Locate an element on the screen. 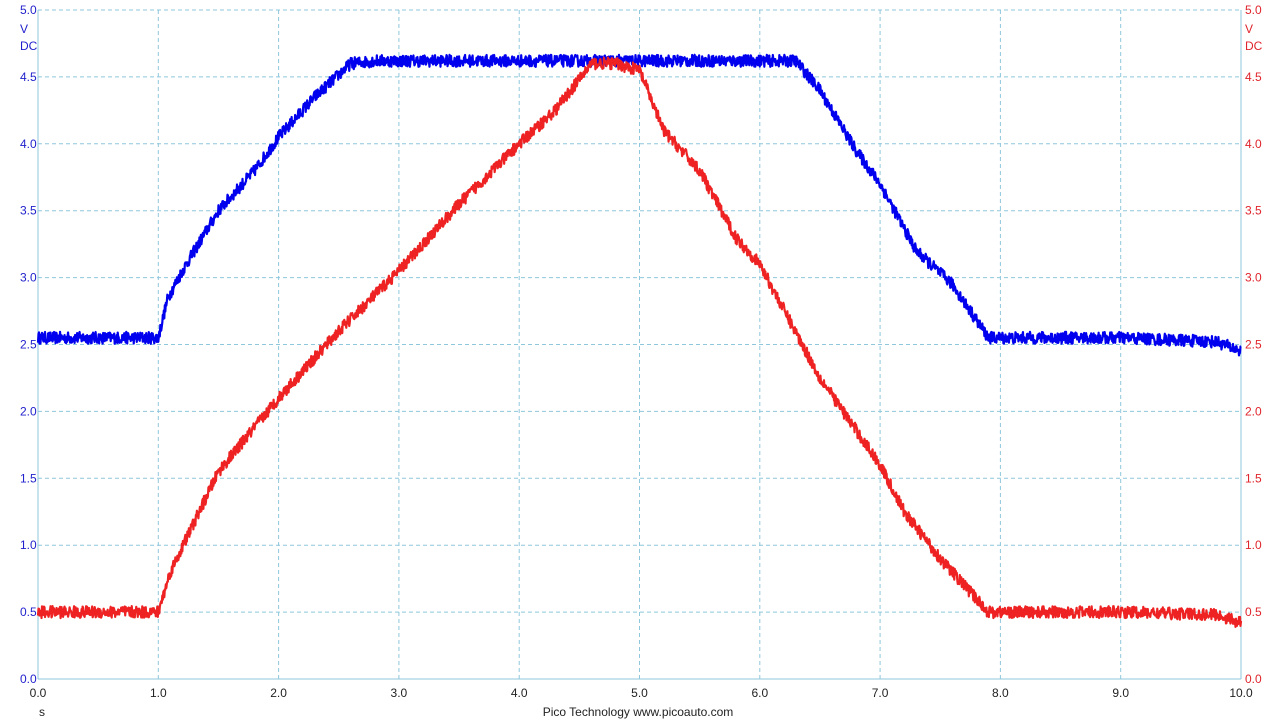  x-axis-unit: s is located at coordinates (42, 712).